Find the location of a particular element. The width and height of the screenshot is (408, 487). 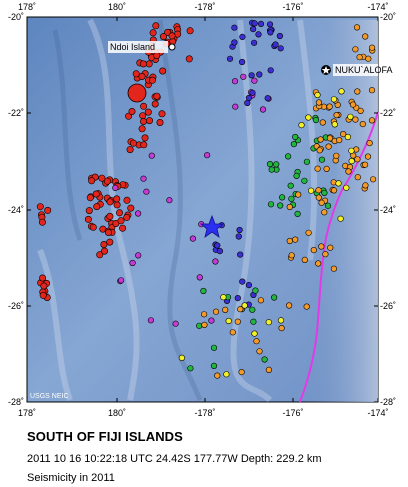

lat-tick-label-right: -22˚ is located at coordinates (388, 113).